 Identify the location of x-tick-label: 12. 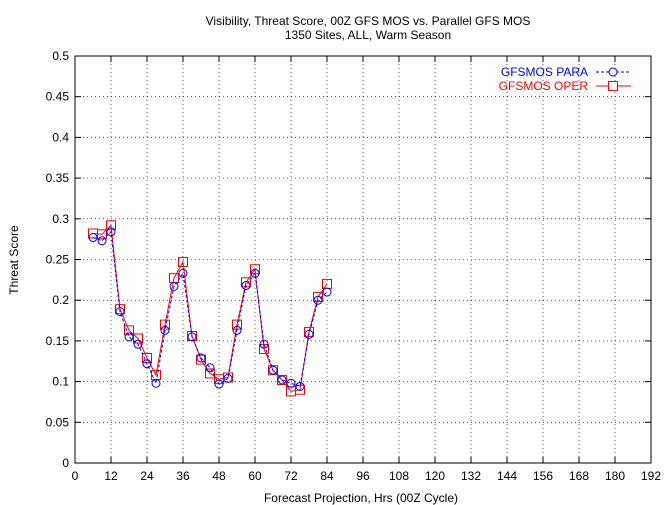
(111, 476).